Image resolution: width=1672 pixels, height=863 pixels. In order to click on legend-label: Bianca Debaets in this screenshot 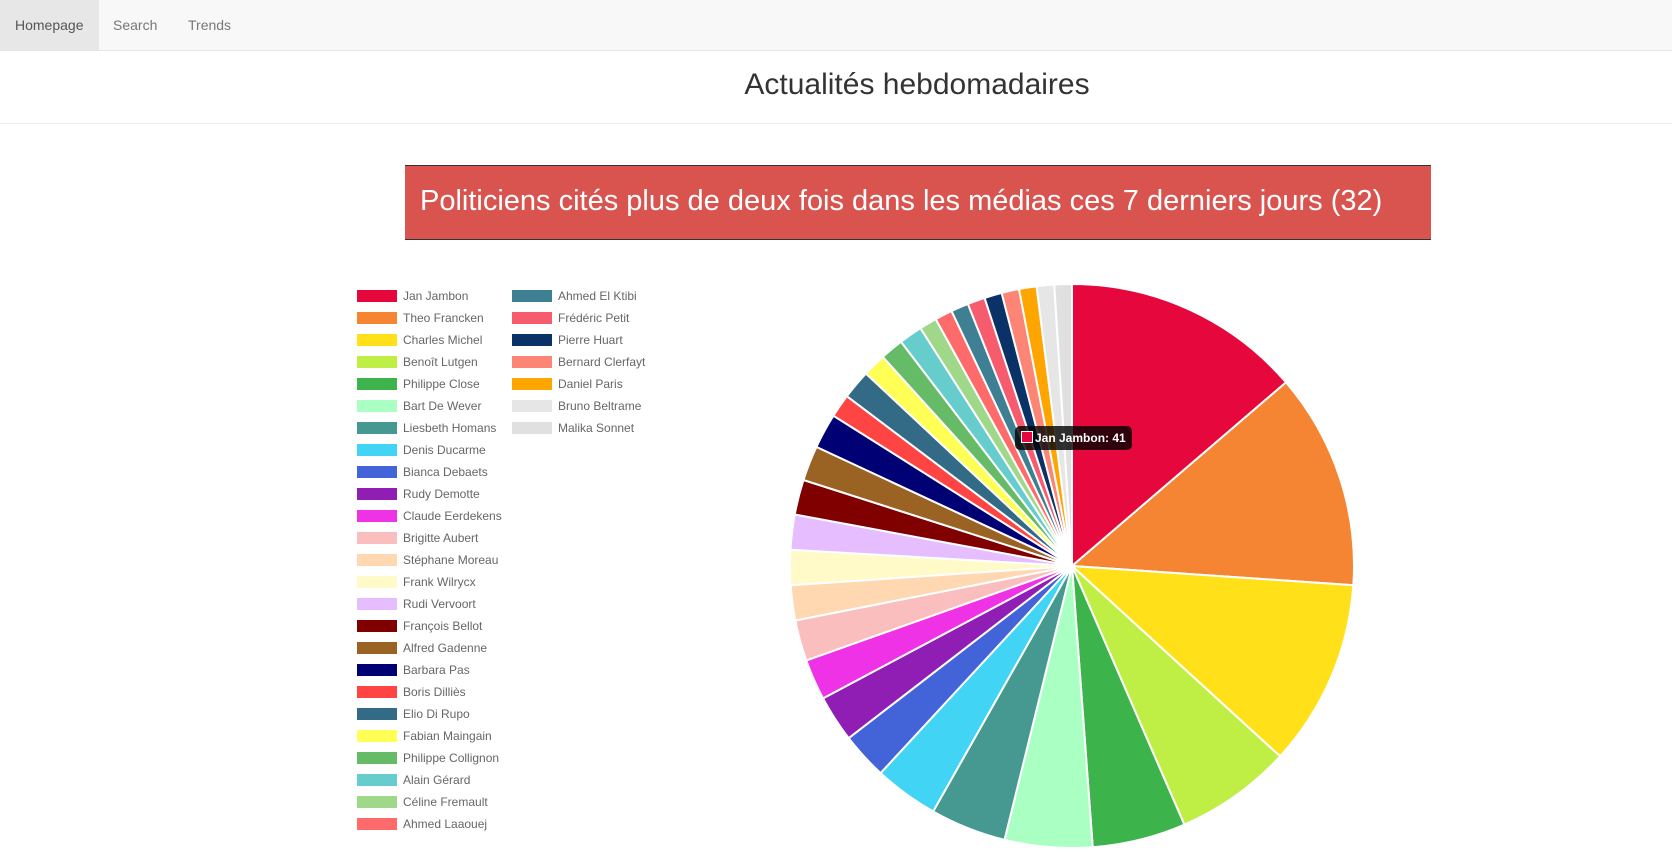, I will do `click(445, 472)`.